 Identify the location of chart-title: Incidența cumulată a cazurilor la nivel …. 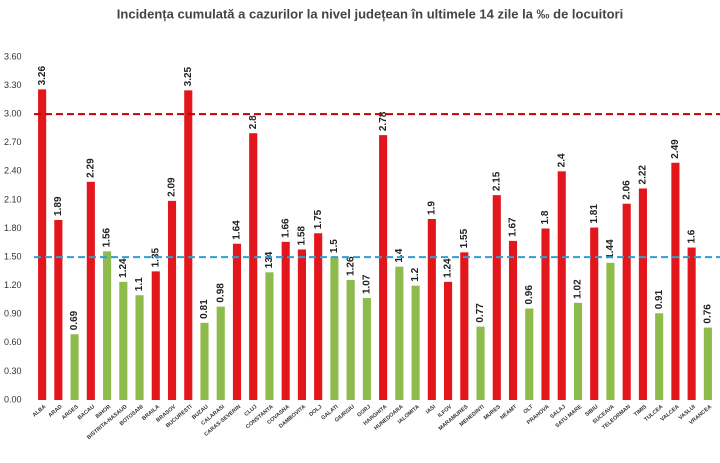
(370, 13).